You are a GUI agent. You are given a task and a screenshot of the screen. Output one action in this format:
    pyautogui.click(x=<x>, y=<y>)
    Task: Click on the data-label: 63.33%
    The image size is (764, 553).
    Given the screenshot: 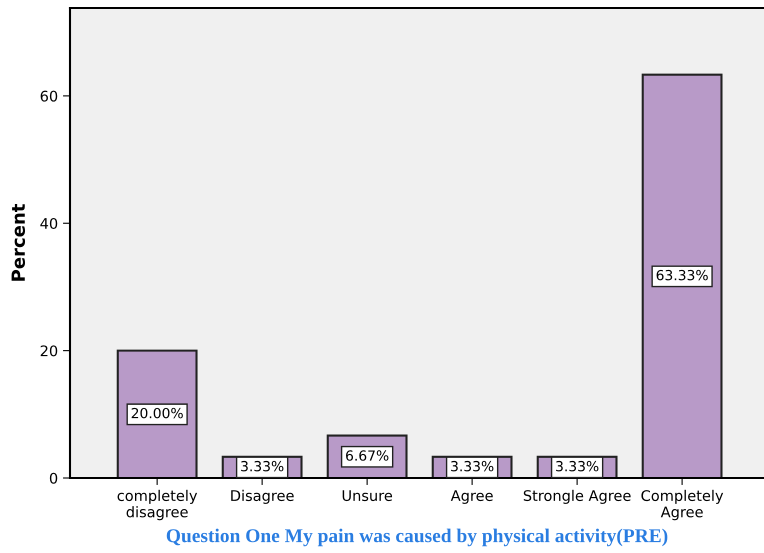 What is the action you would take?
    pyautogui.click(x=682, y=275)
    